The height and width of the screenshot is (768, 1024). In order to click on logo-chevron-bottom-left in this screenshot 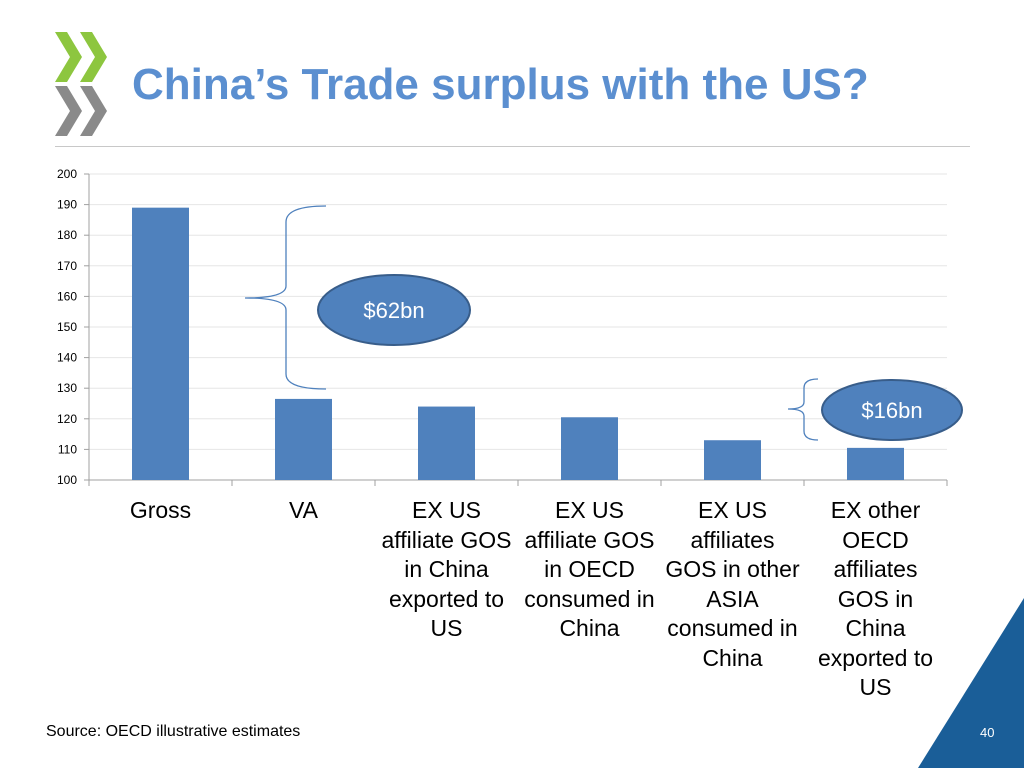, I will do `click(68, 111)`.